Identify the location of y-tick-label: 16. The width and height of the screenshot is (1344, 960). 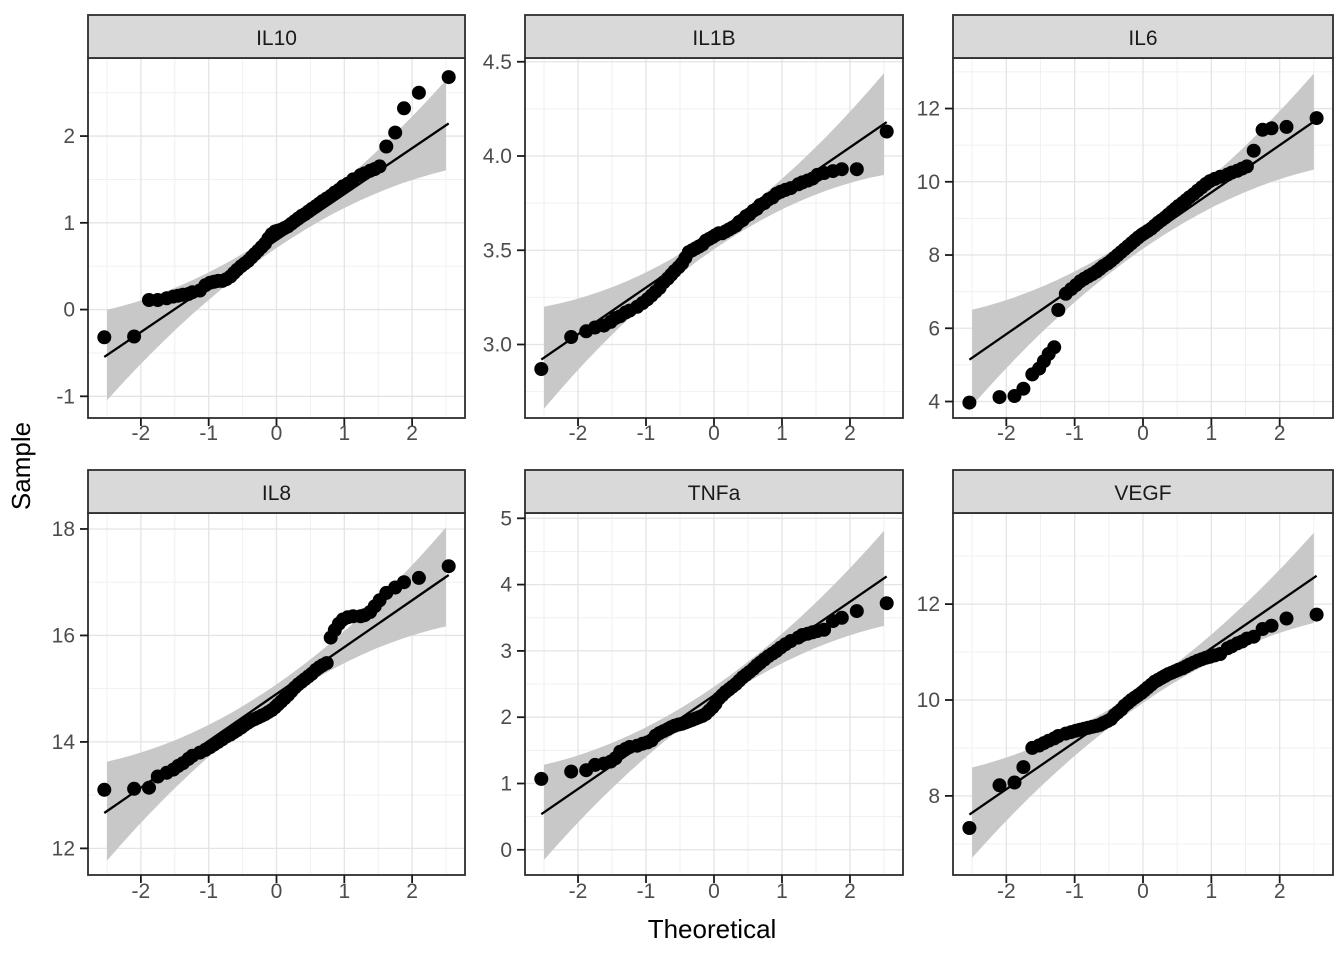
(63, 635).